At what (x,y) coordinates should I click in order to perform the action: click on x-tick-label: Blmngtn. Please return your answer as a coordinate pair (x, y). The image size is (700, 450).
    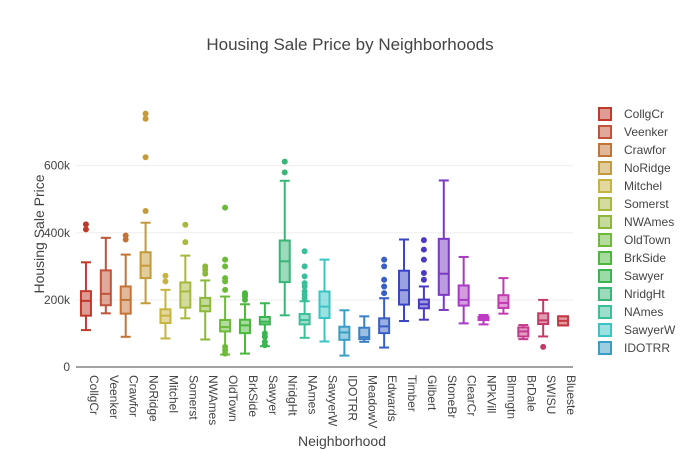
    Looking at the image, I should click on (511, 397).